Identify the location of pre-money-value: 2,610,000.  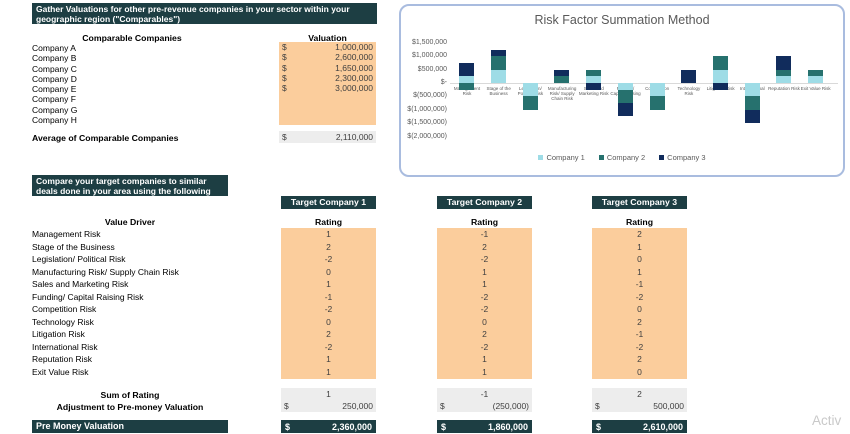
(662, 426).